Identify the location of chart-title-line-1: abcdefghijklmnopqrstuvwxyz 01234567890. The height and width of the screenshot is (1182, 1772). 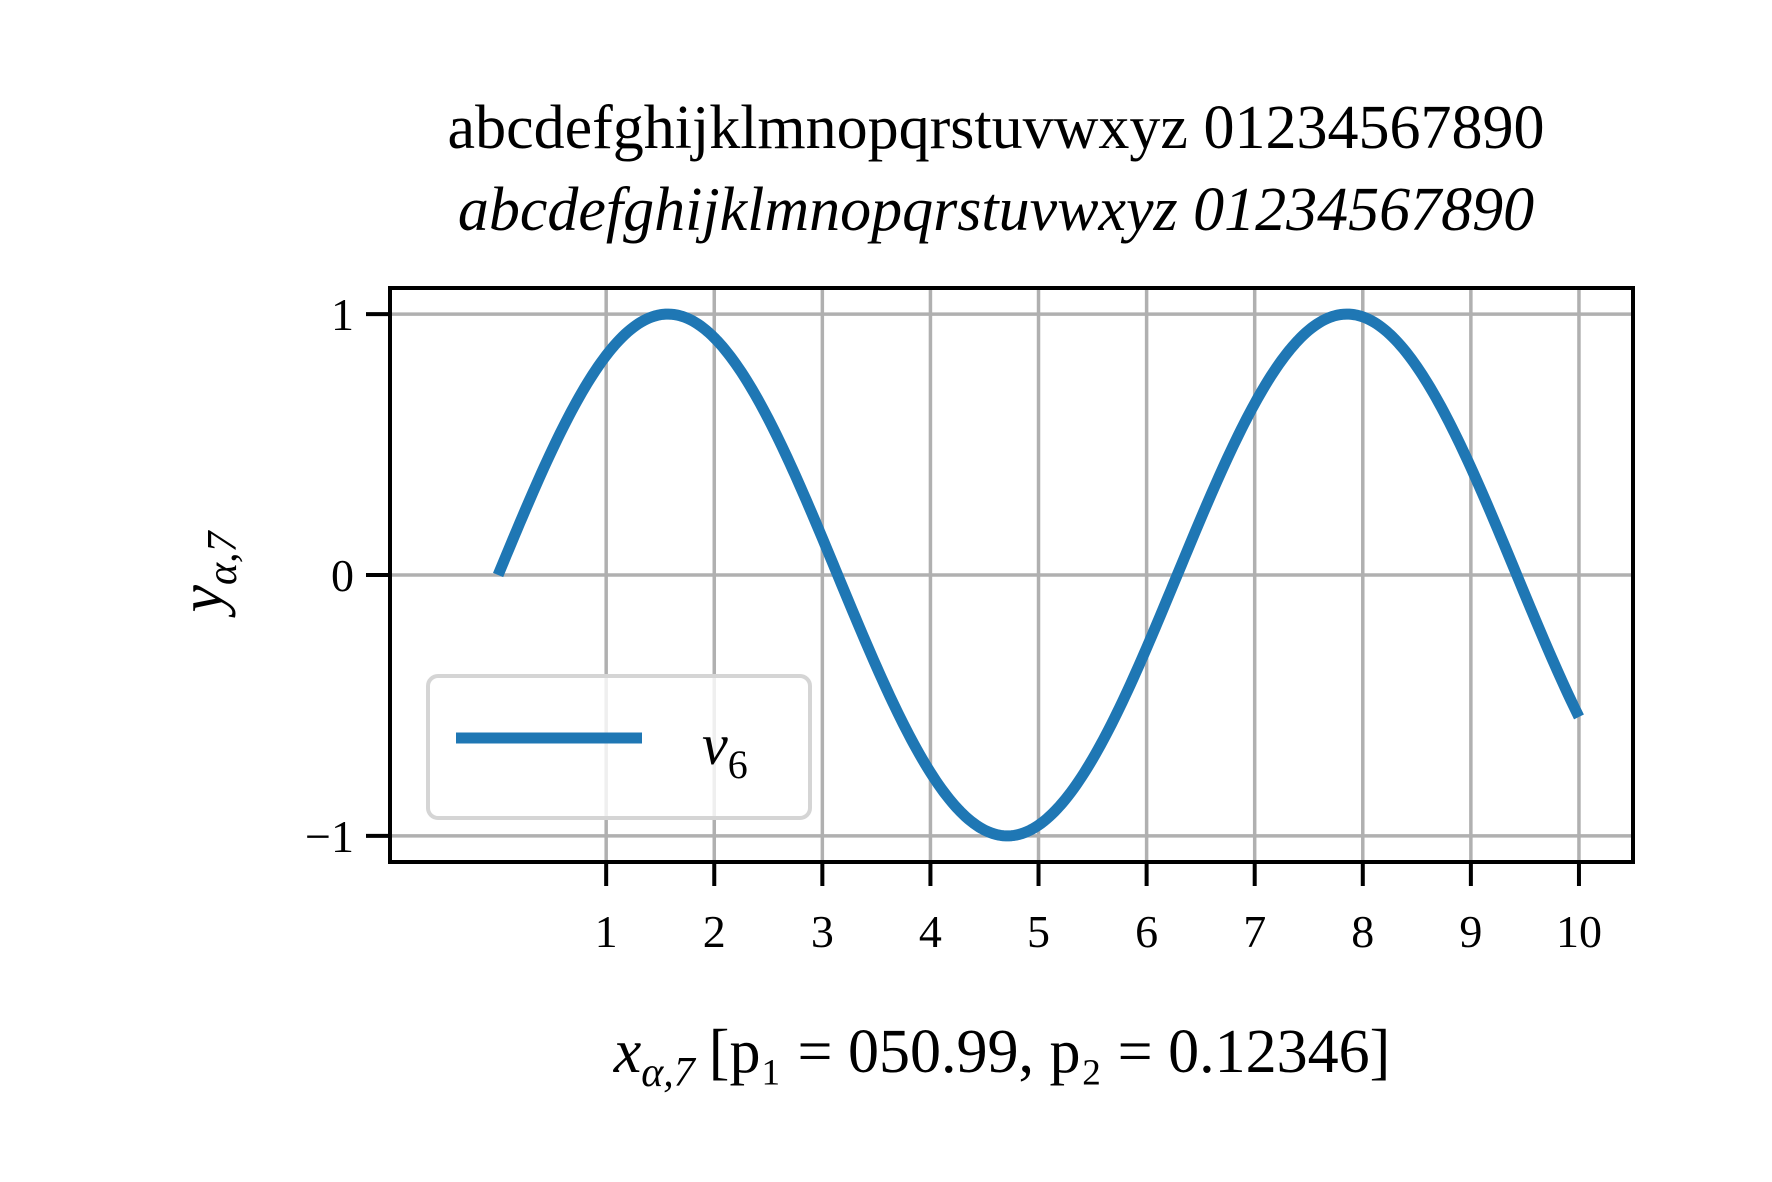
(996, 128).